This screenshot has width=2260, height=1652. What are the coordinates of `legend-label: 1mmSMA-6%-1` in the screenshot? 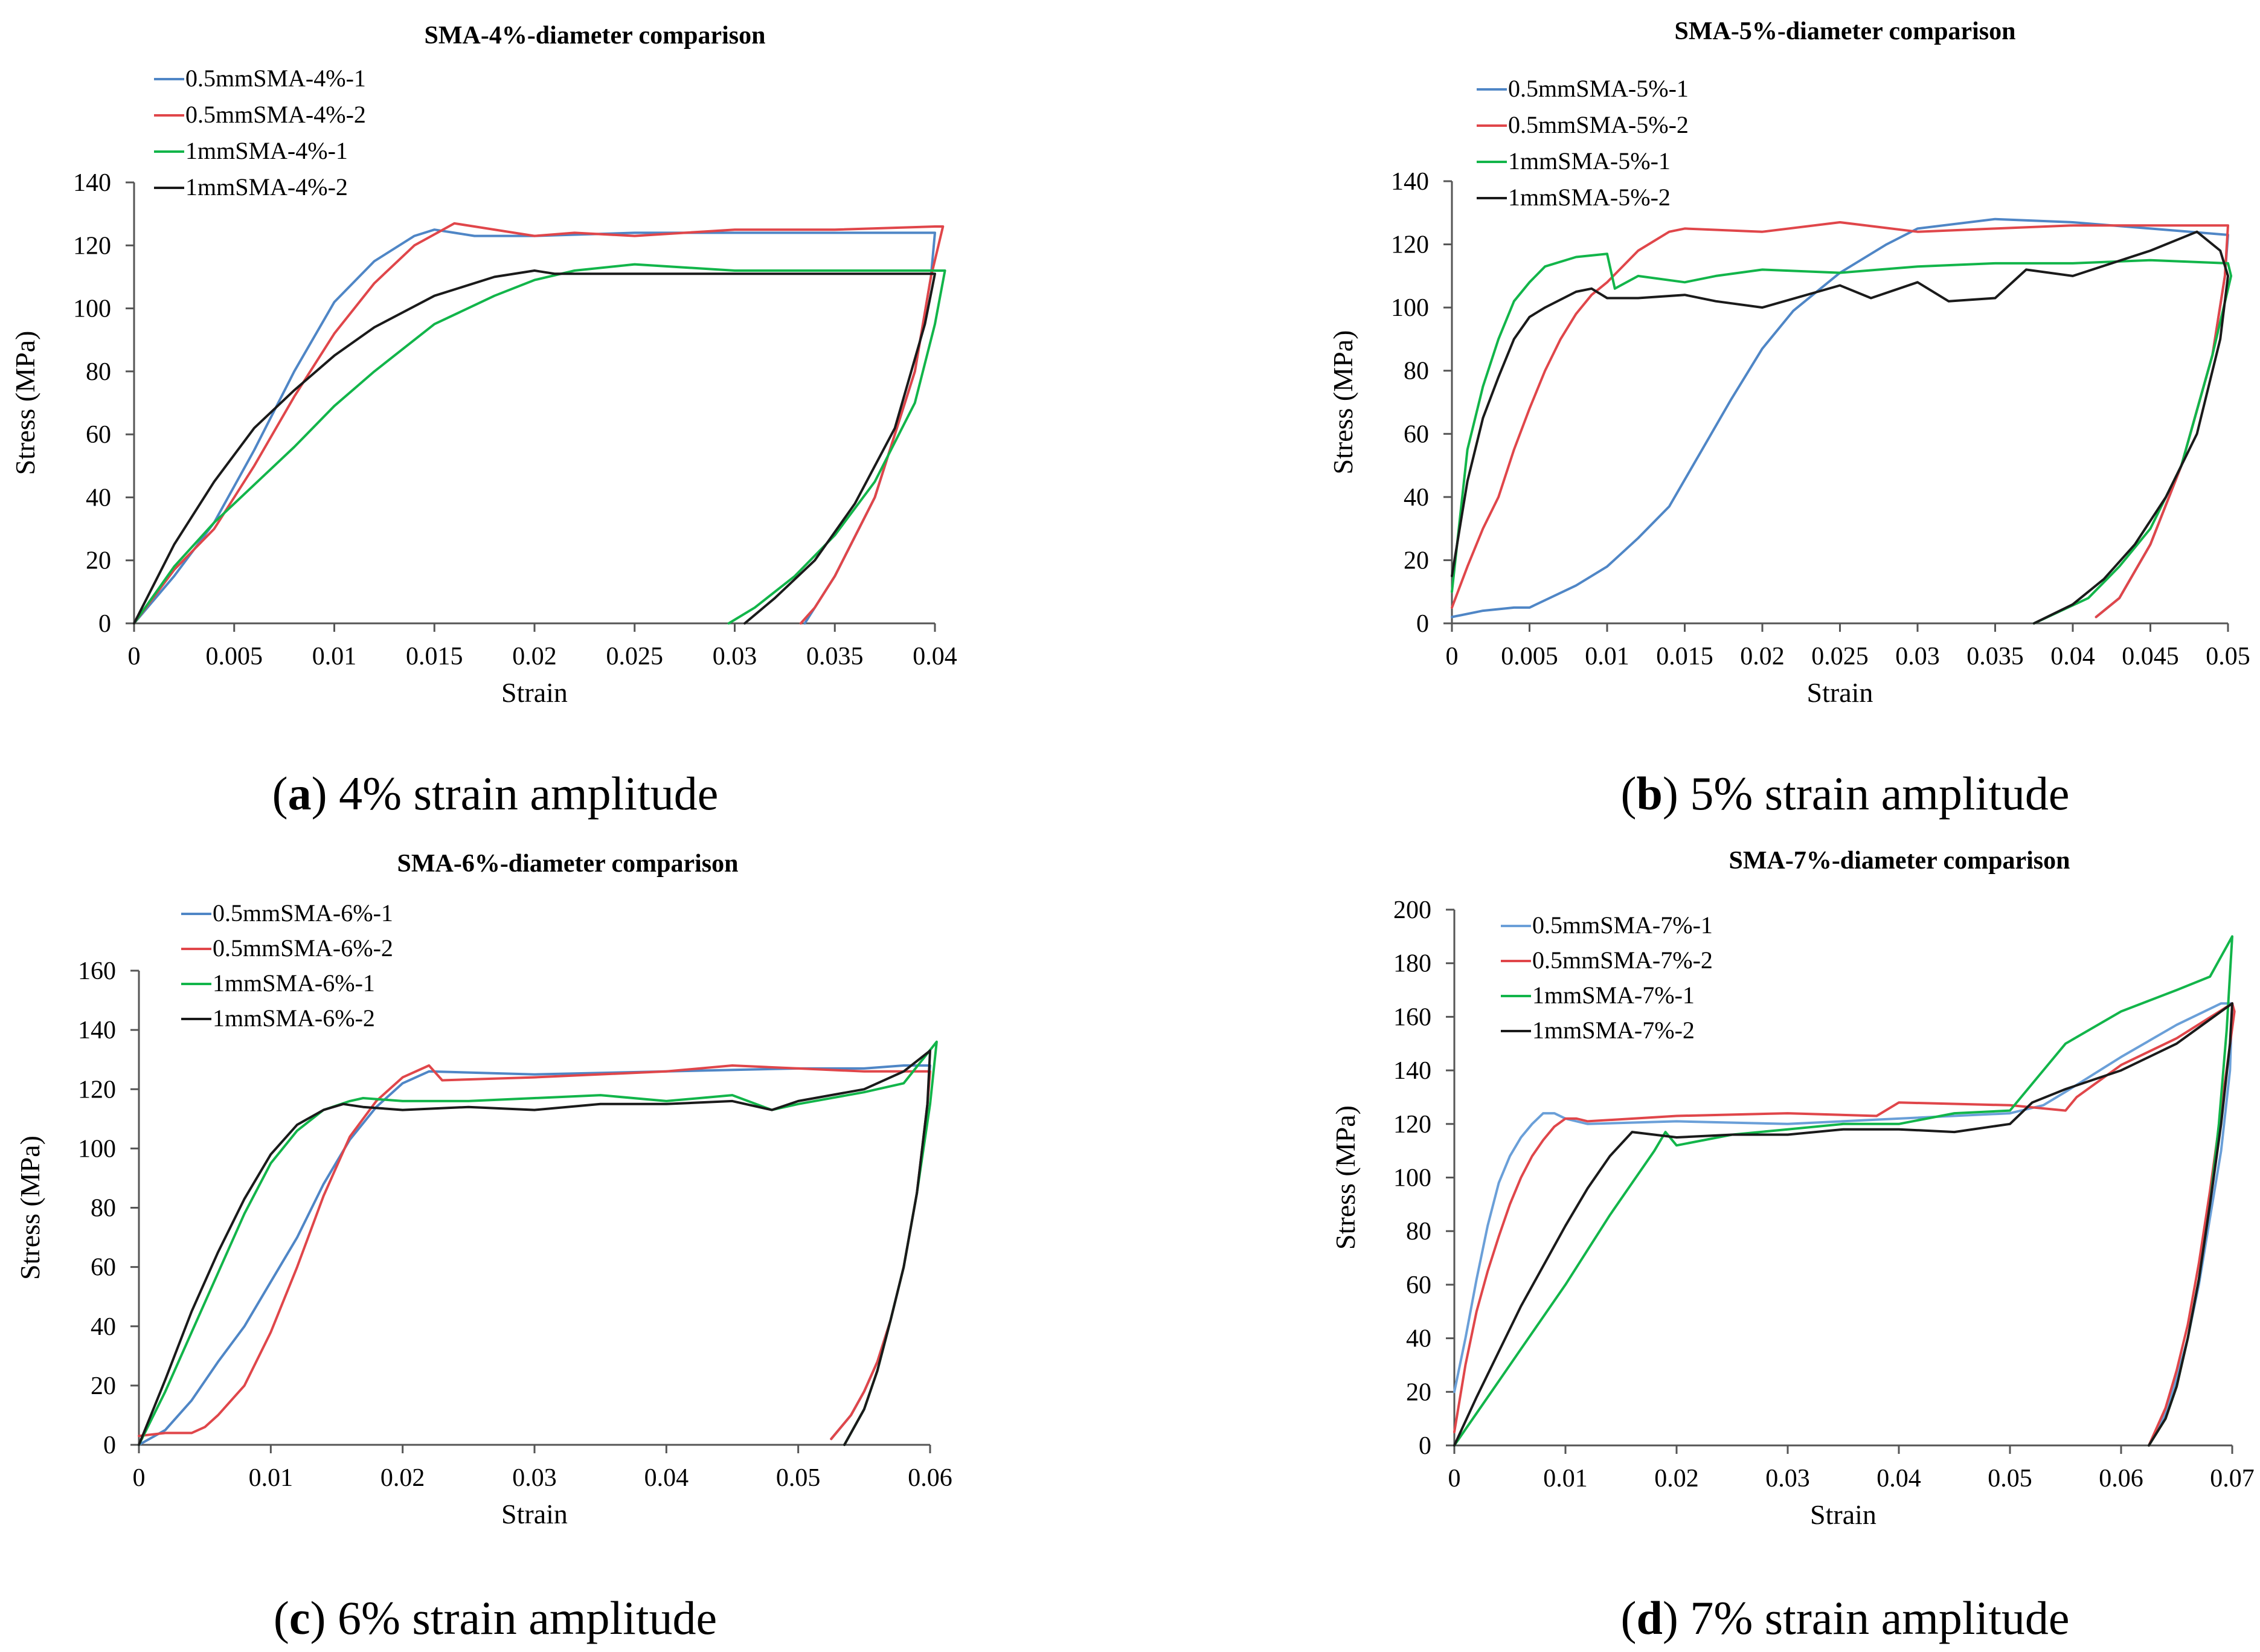 It's located at (294, 983).